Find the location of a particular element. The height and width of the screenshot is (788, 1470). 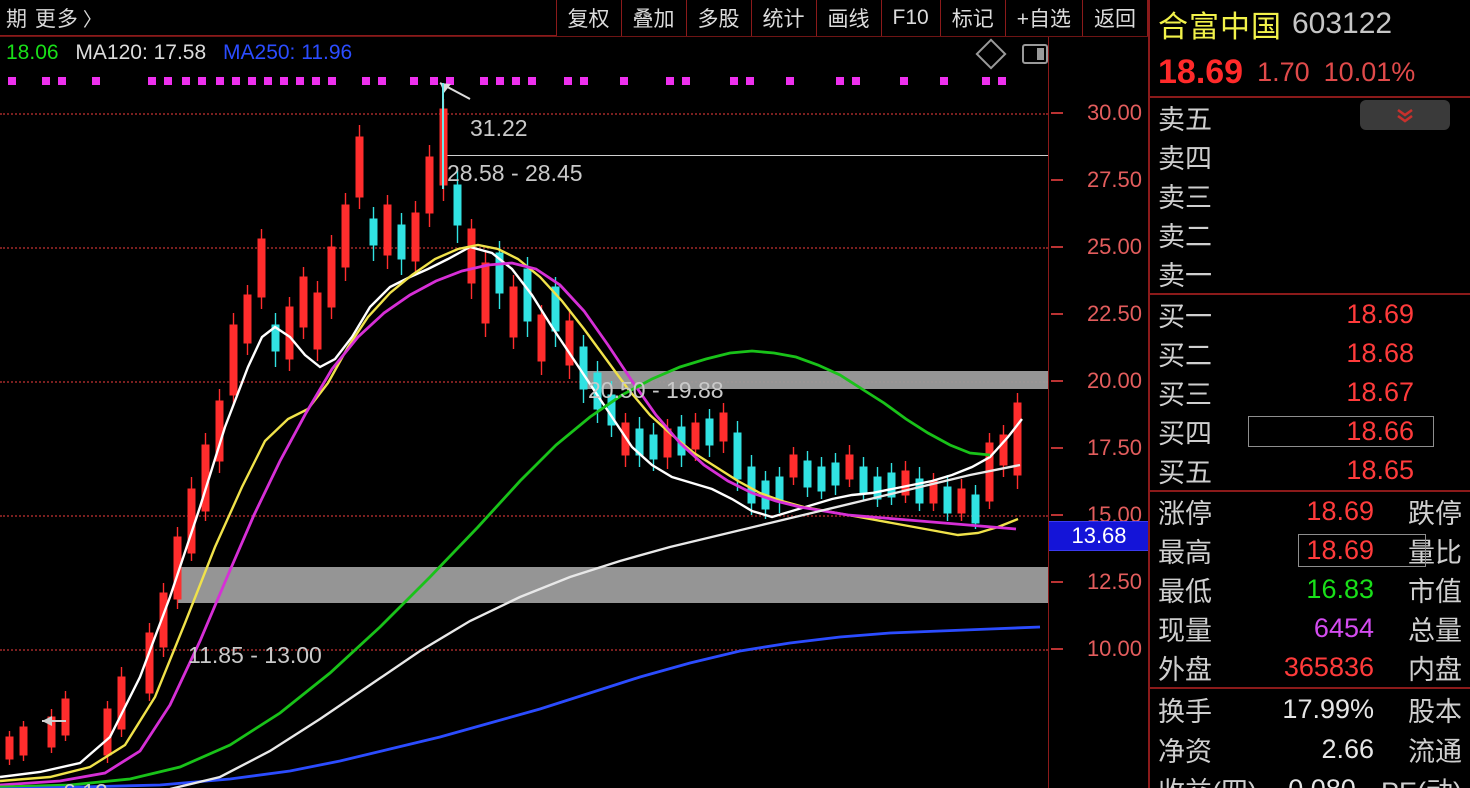

price-tick-25: 25.00 is located at coordinates (1114, 246).